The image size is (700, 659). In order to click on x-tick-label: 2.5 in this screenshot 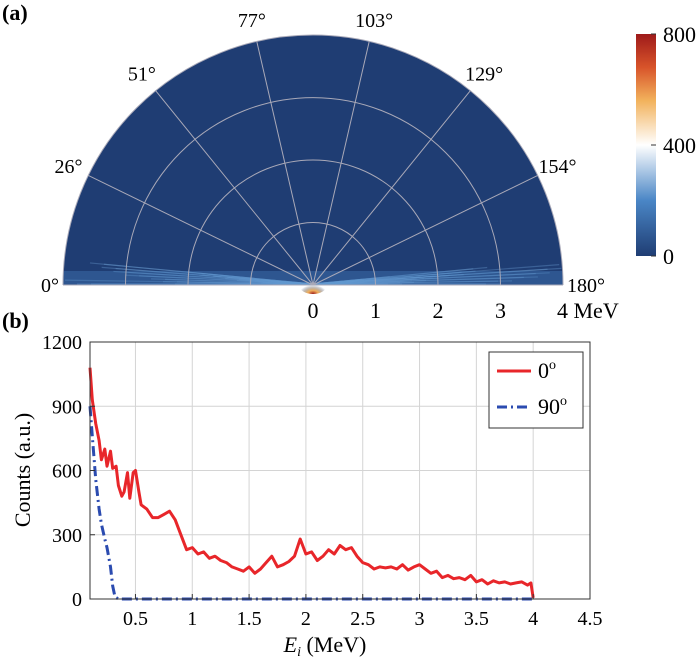, I will do `click(362, 619)`.